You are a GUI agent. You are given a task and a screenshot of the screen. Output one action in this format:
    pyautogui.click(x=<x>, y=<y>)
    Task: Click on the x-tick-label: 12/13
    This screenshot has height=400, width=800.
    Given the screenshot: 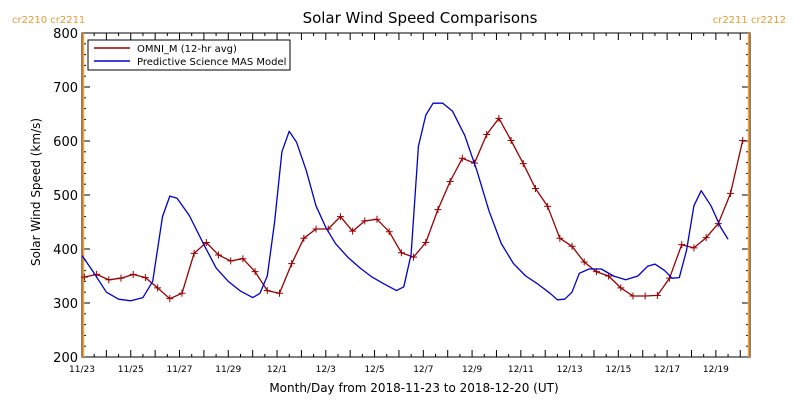 What is the action you would take?
    pyautogui.click(x=570, y=370)
    